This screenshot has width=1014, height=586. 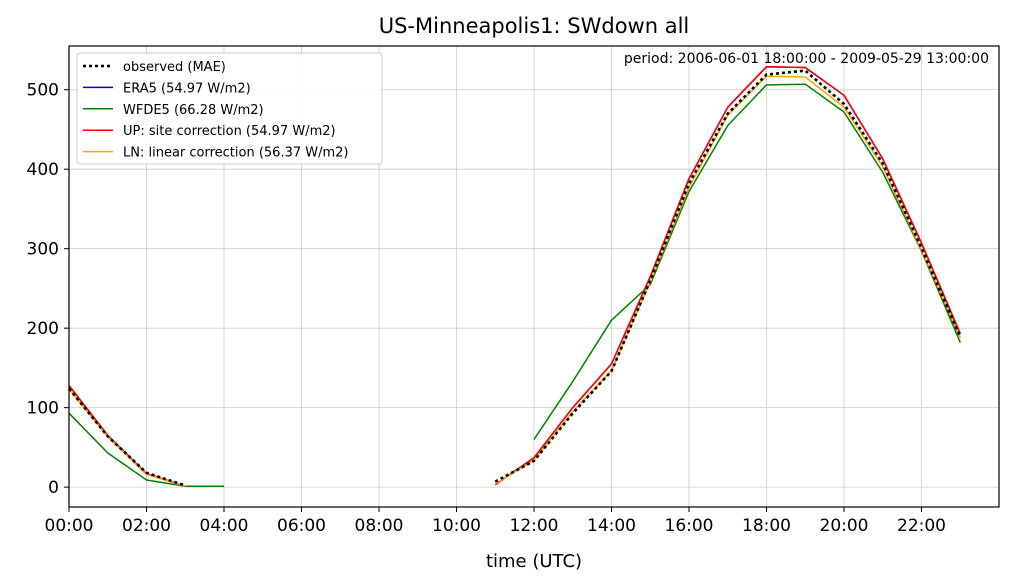 What do you see at coordinates (301, 526) in the screenshot?
I see `x-tick-label: 06:00` at bounding box center [301, 526].